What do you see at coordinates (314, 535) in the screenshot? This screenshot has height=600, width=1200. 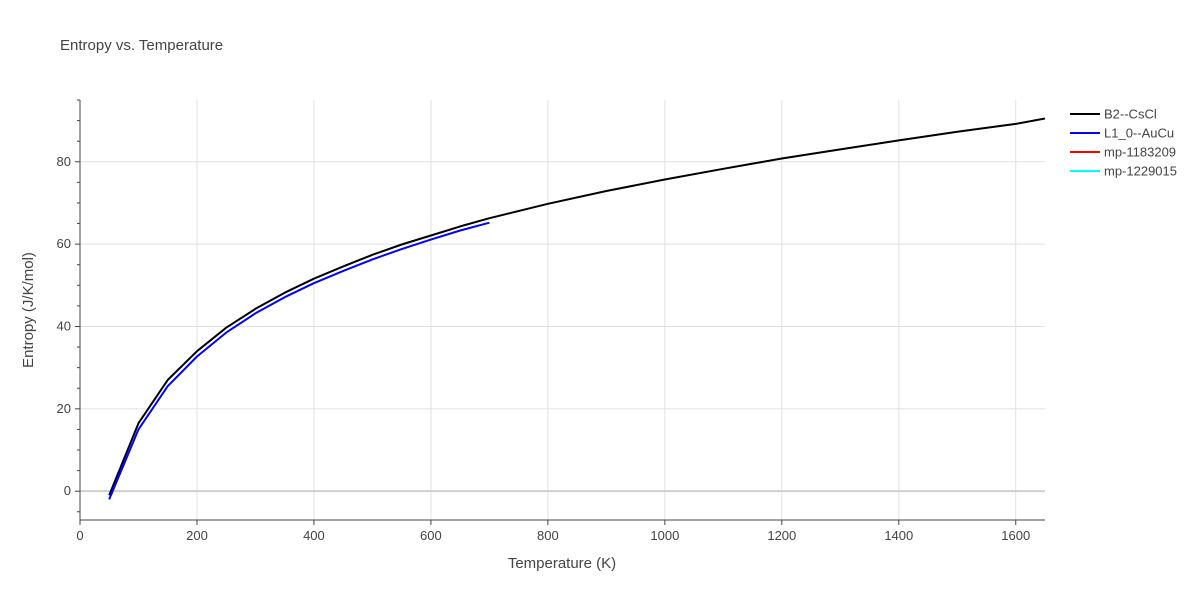 I see `x-tick-label: 400` at bounding box center [314, 535].